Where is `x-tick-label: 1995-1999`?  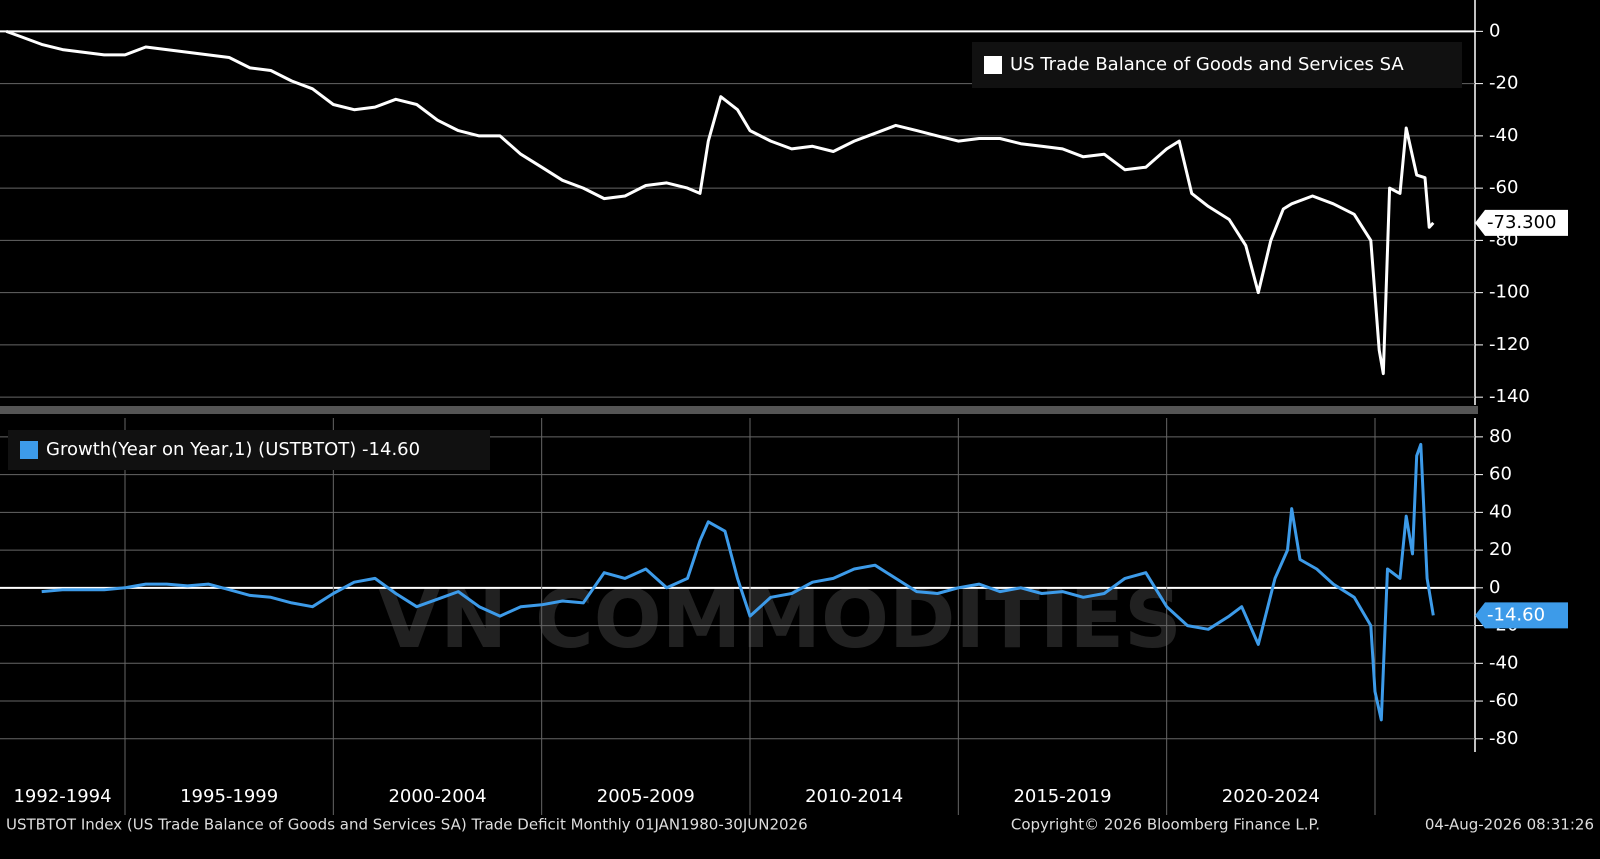
x-tick-label: 1995-1999 is located at coordinates (229, 796).